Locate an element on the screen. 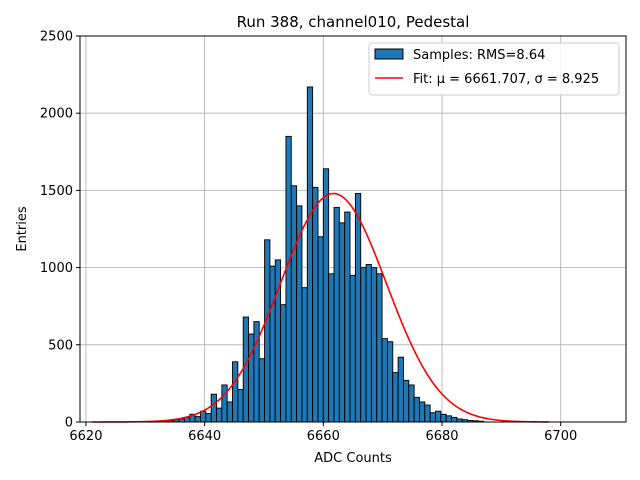  x-tick-label: 6620 is located at coordinates (85, 436).